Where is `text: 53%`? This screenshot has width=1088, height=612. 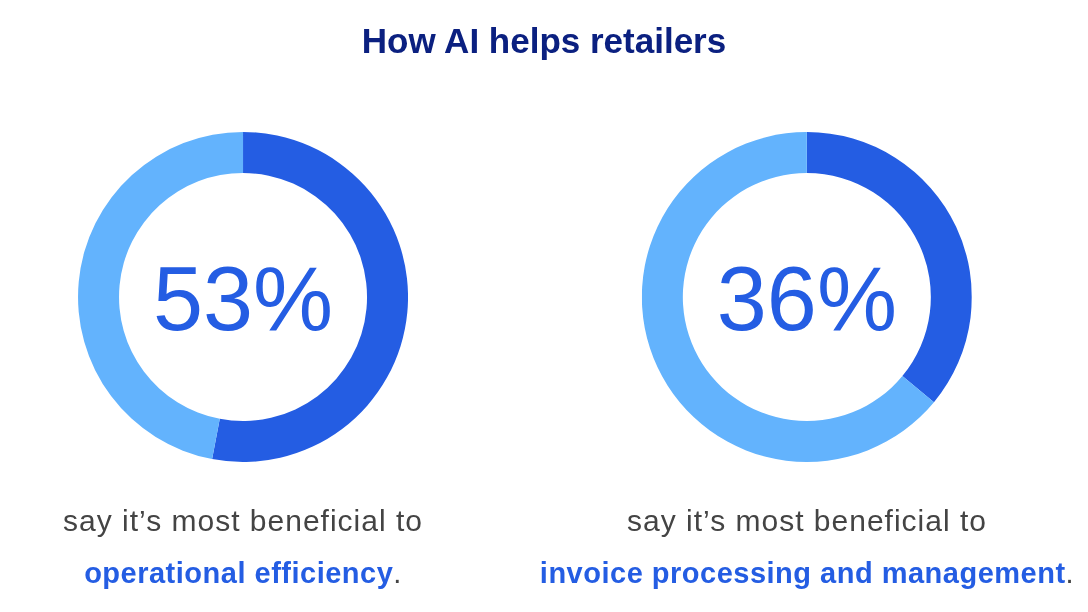
text: 53% is located at coordinates (243, 299).